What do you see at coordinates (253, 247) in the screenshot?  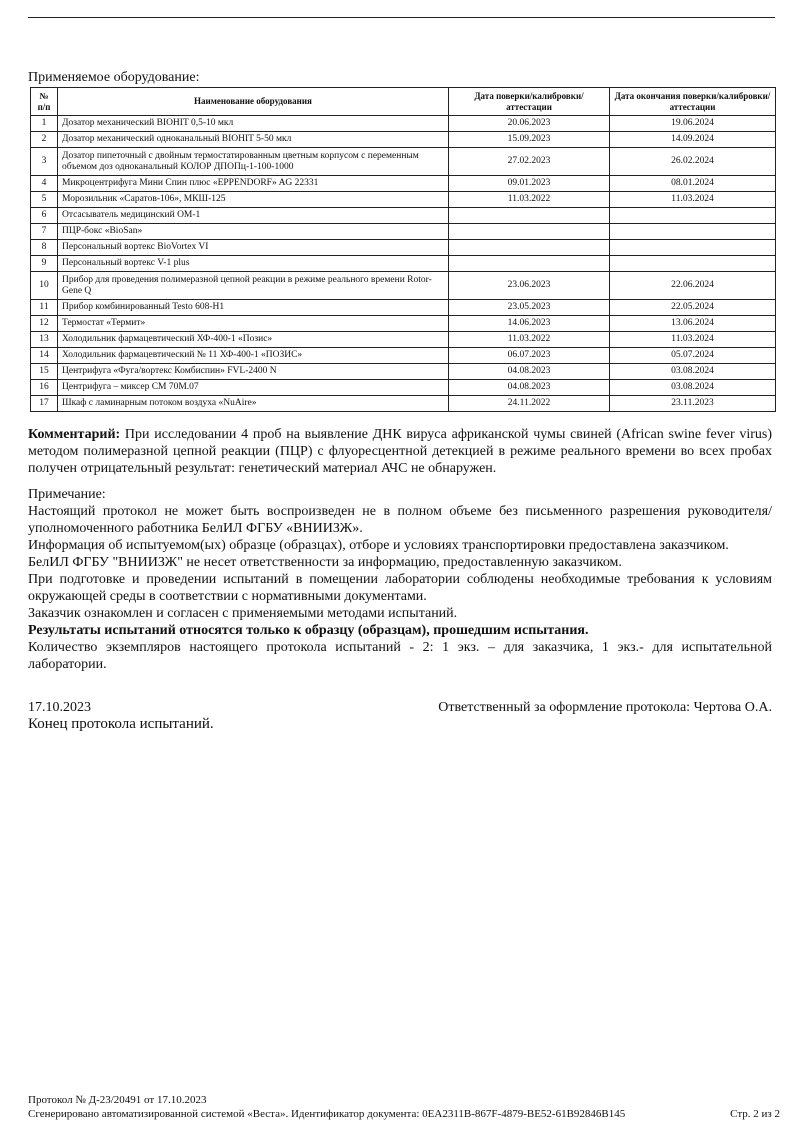 I see `equipment-name: Персональный вортекс BioVortex VI` at bounding box center [253, 247].